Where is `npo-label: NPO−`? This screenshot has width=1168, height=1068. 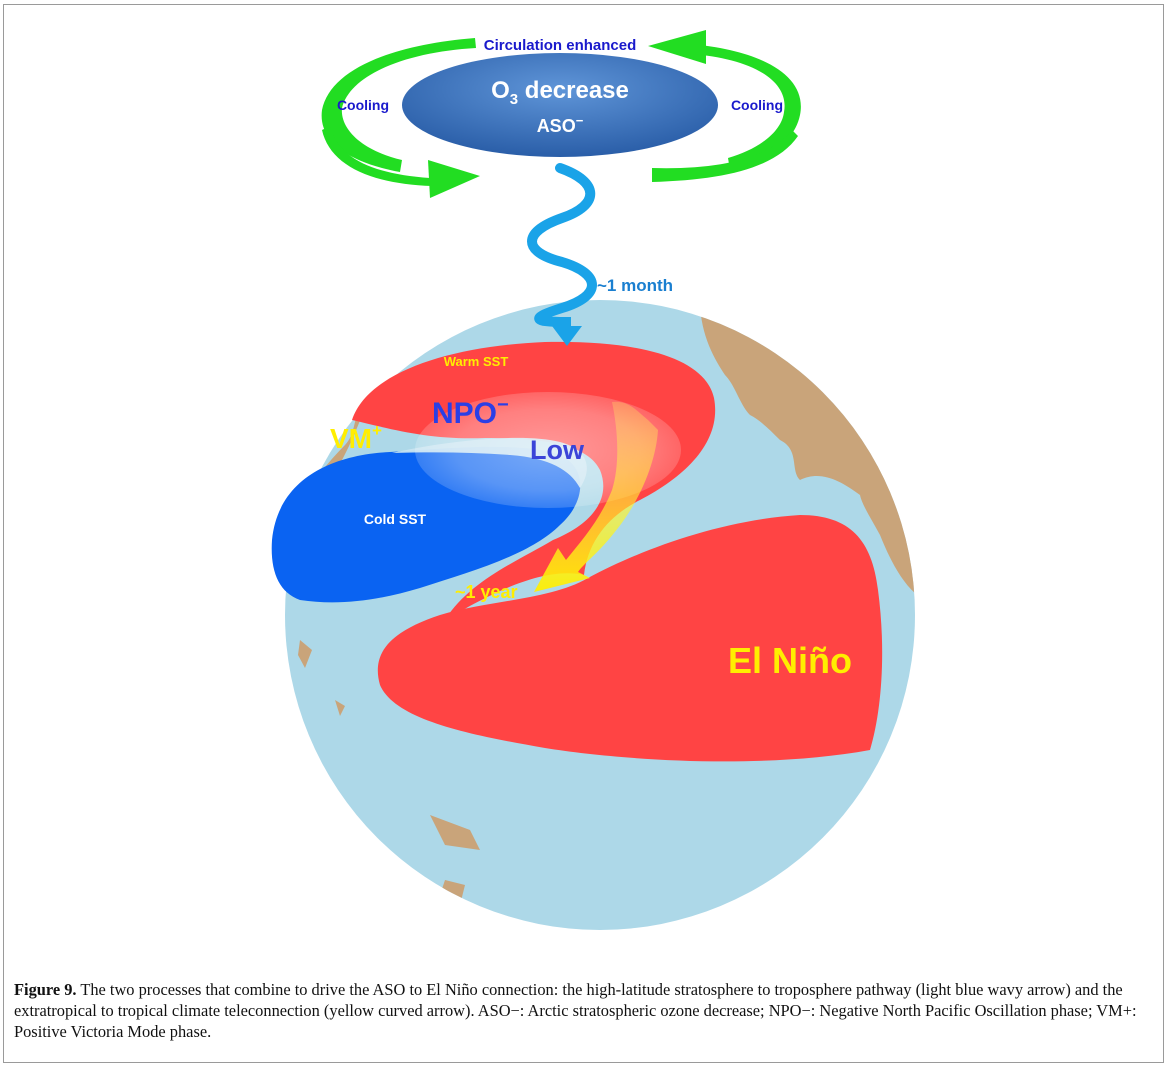
npo-label: NPO− is located at coordinates (470, 412).